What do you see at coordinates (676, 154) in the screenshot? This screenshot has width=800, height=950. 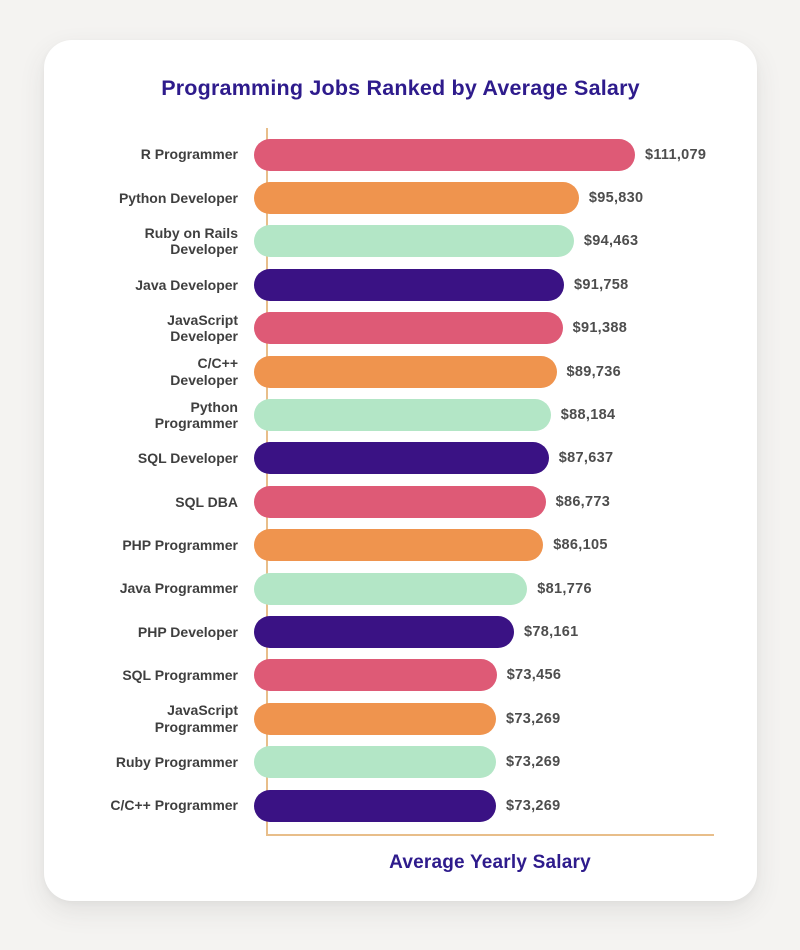 I see `value-label: $111,079` at bounding box center [676, 154].